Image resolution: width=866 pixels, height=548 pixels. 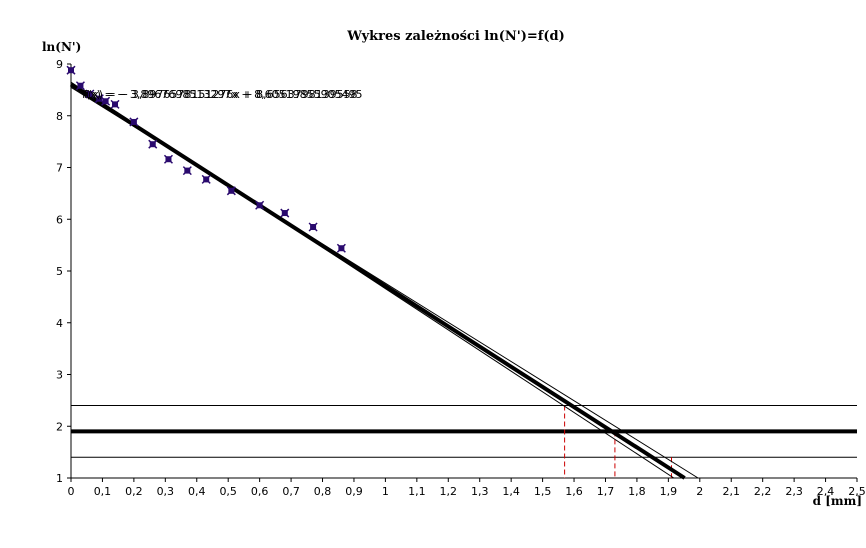 What do you see at coordinates (59, 168) in the screenshot?
I see `y-tick-label: 7` at bounding box center [59, 168].